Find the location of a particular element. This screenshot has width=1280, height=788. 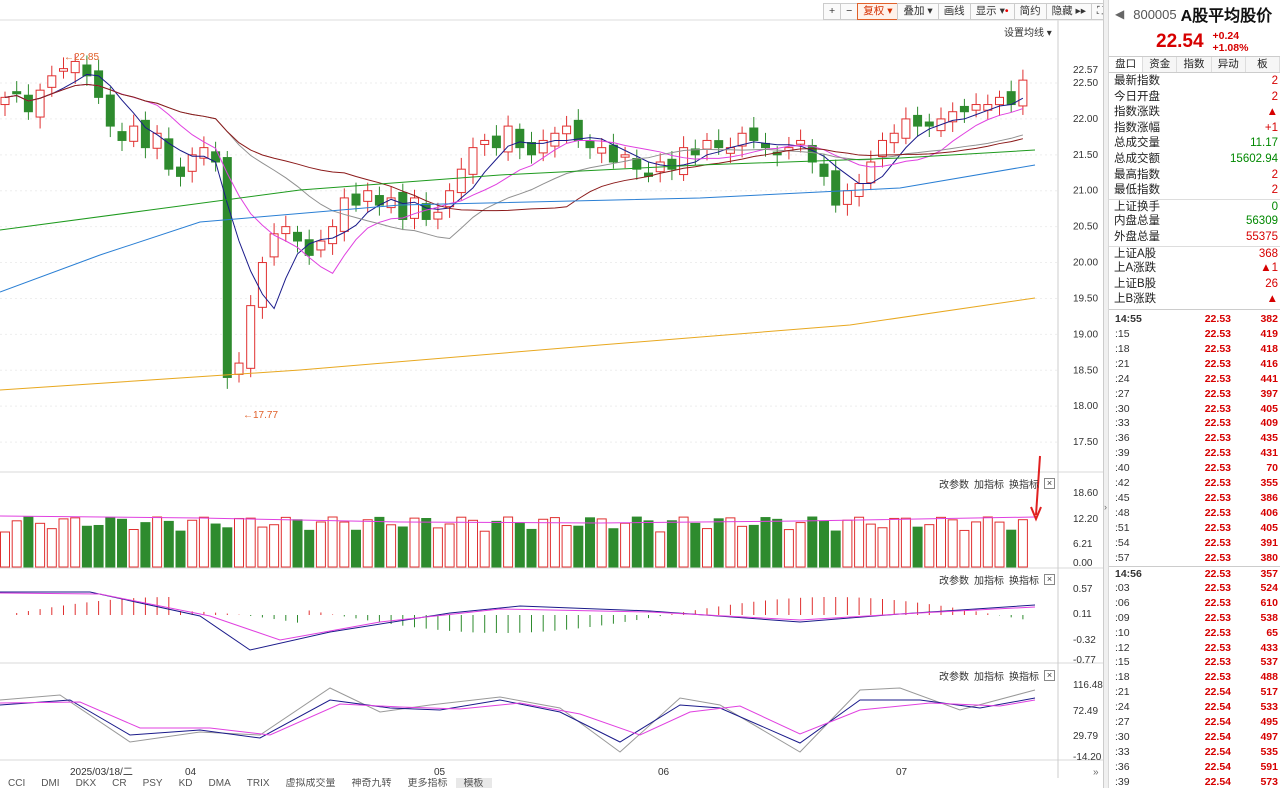

indicator-tab: PSY is located at coordinates (152, 783).